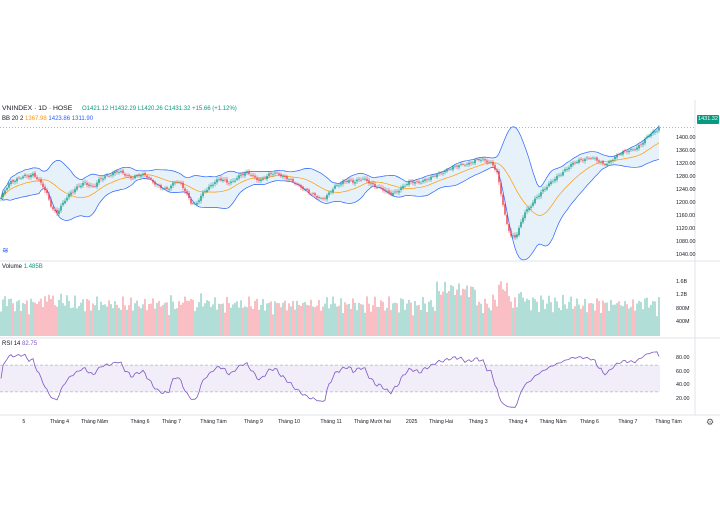  I want to click on rsi-legend: RSI 14 82.75, so click(19, 344).